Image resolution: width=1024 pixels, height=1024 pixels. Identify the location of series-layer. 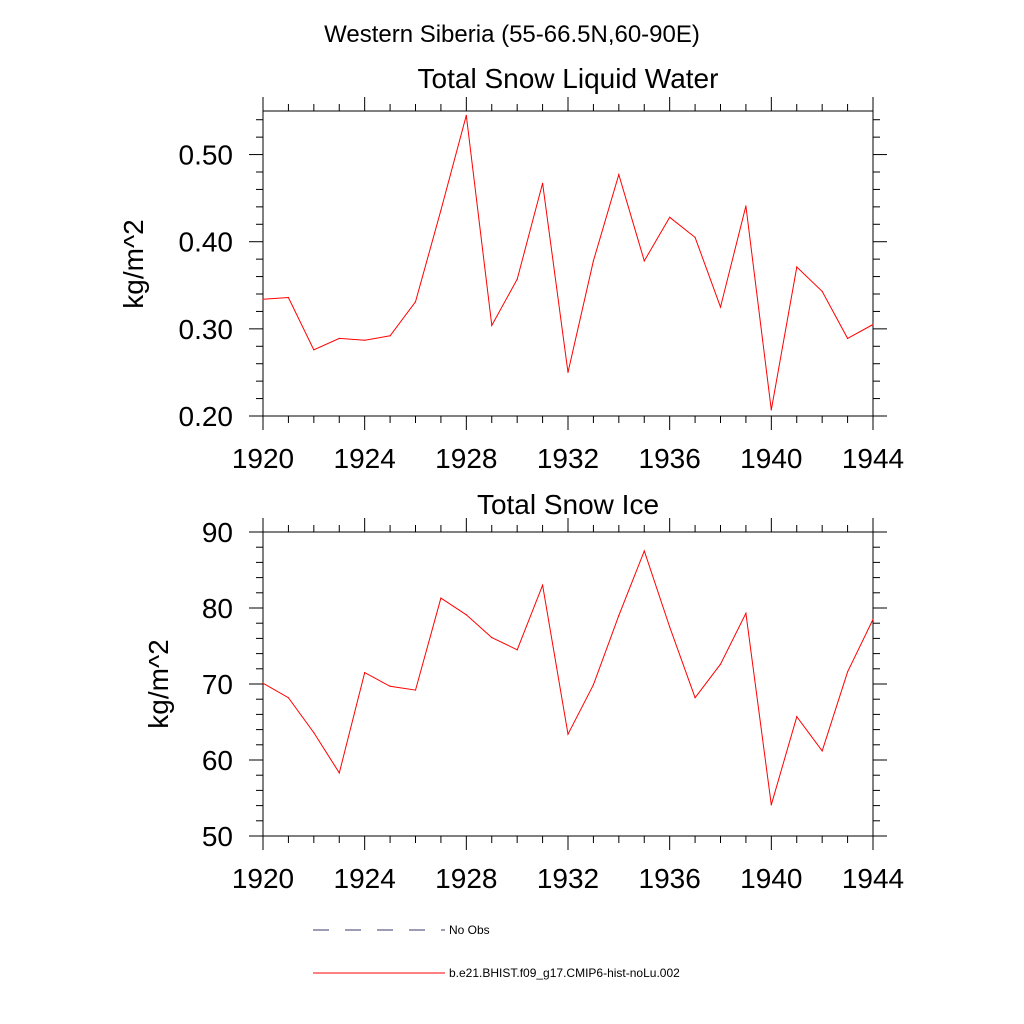
(568, 677).